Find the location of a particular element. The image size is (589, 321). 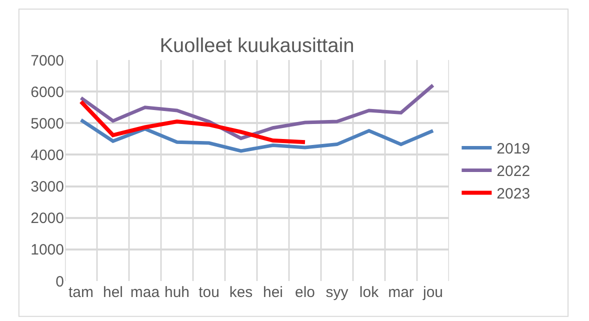

y-tick-label: 6000 is located at coordinates (47, 92).